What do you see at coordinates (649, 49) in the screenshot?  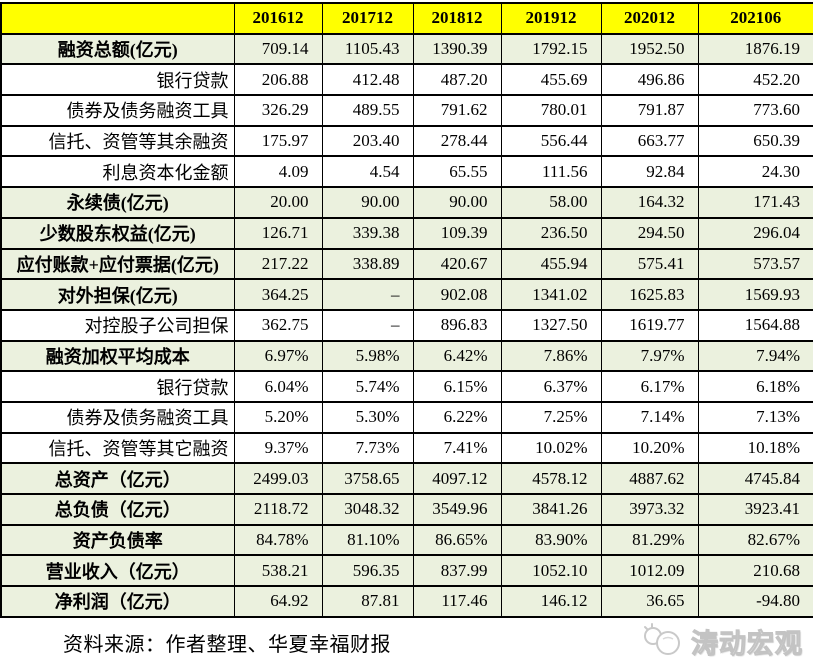 I see `cell-value: 1952.50` at bounding box center [649, 49].